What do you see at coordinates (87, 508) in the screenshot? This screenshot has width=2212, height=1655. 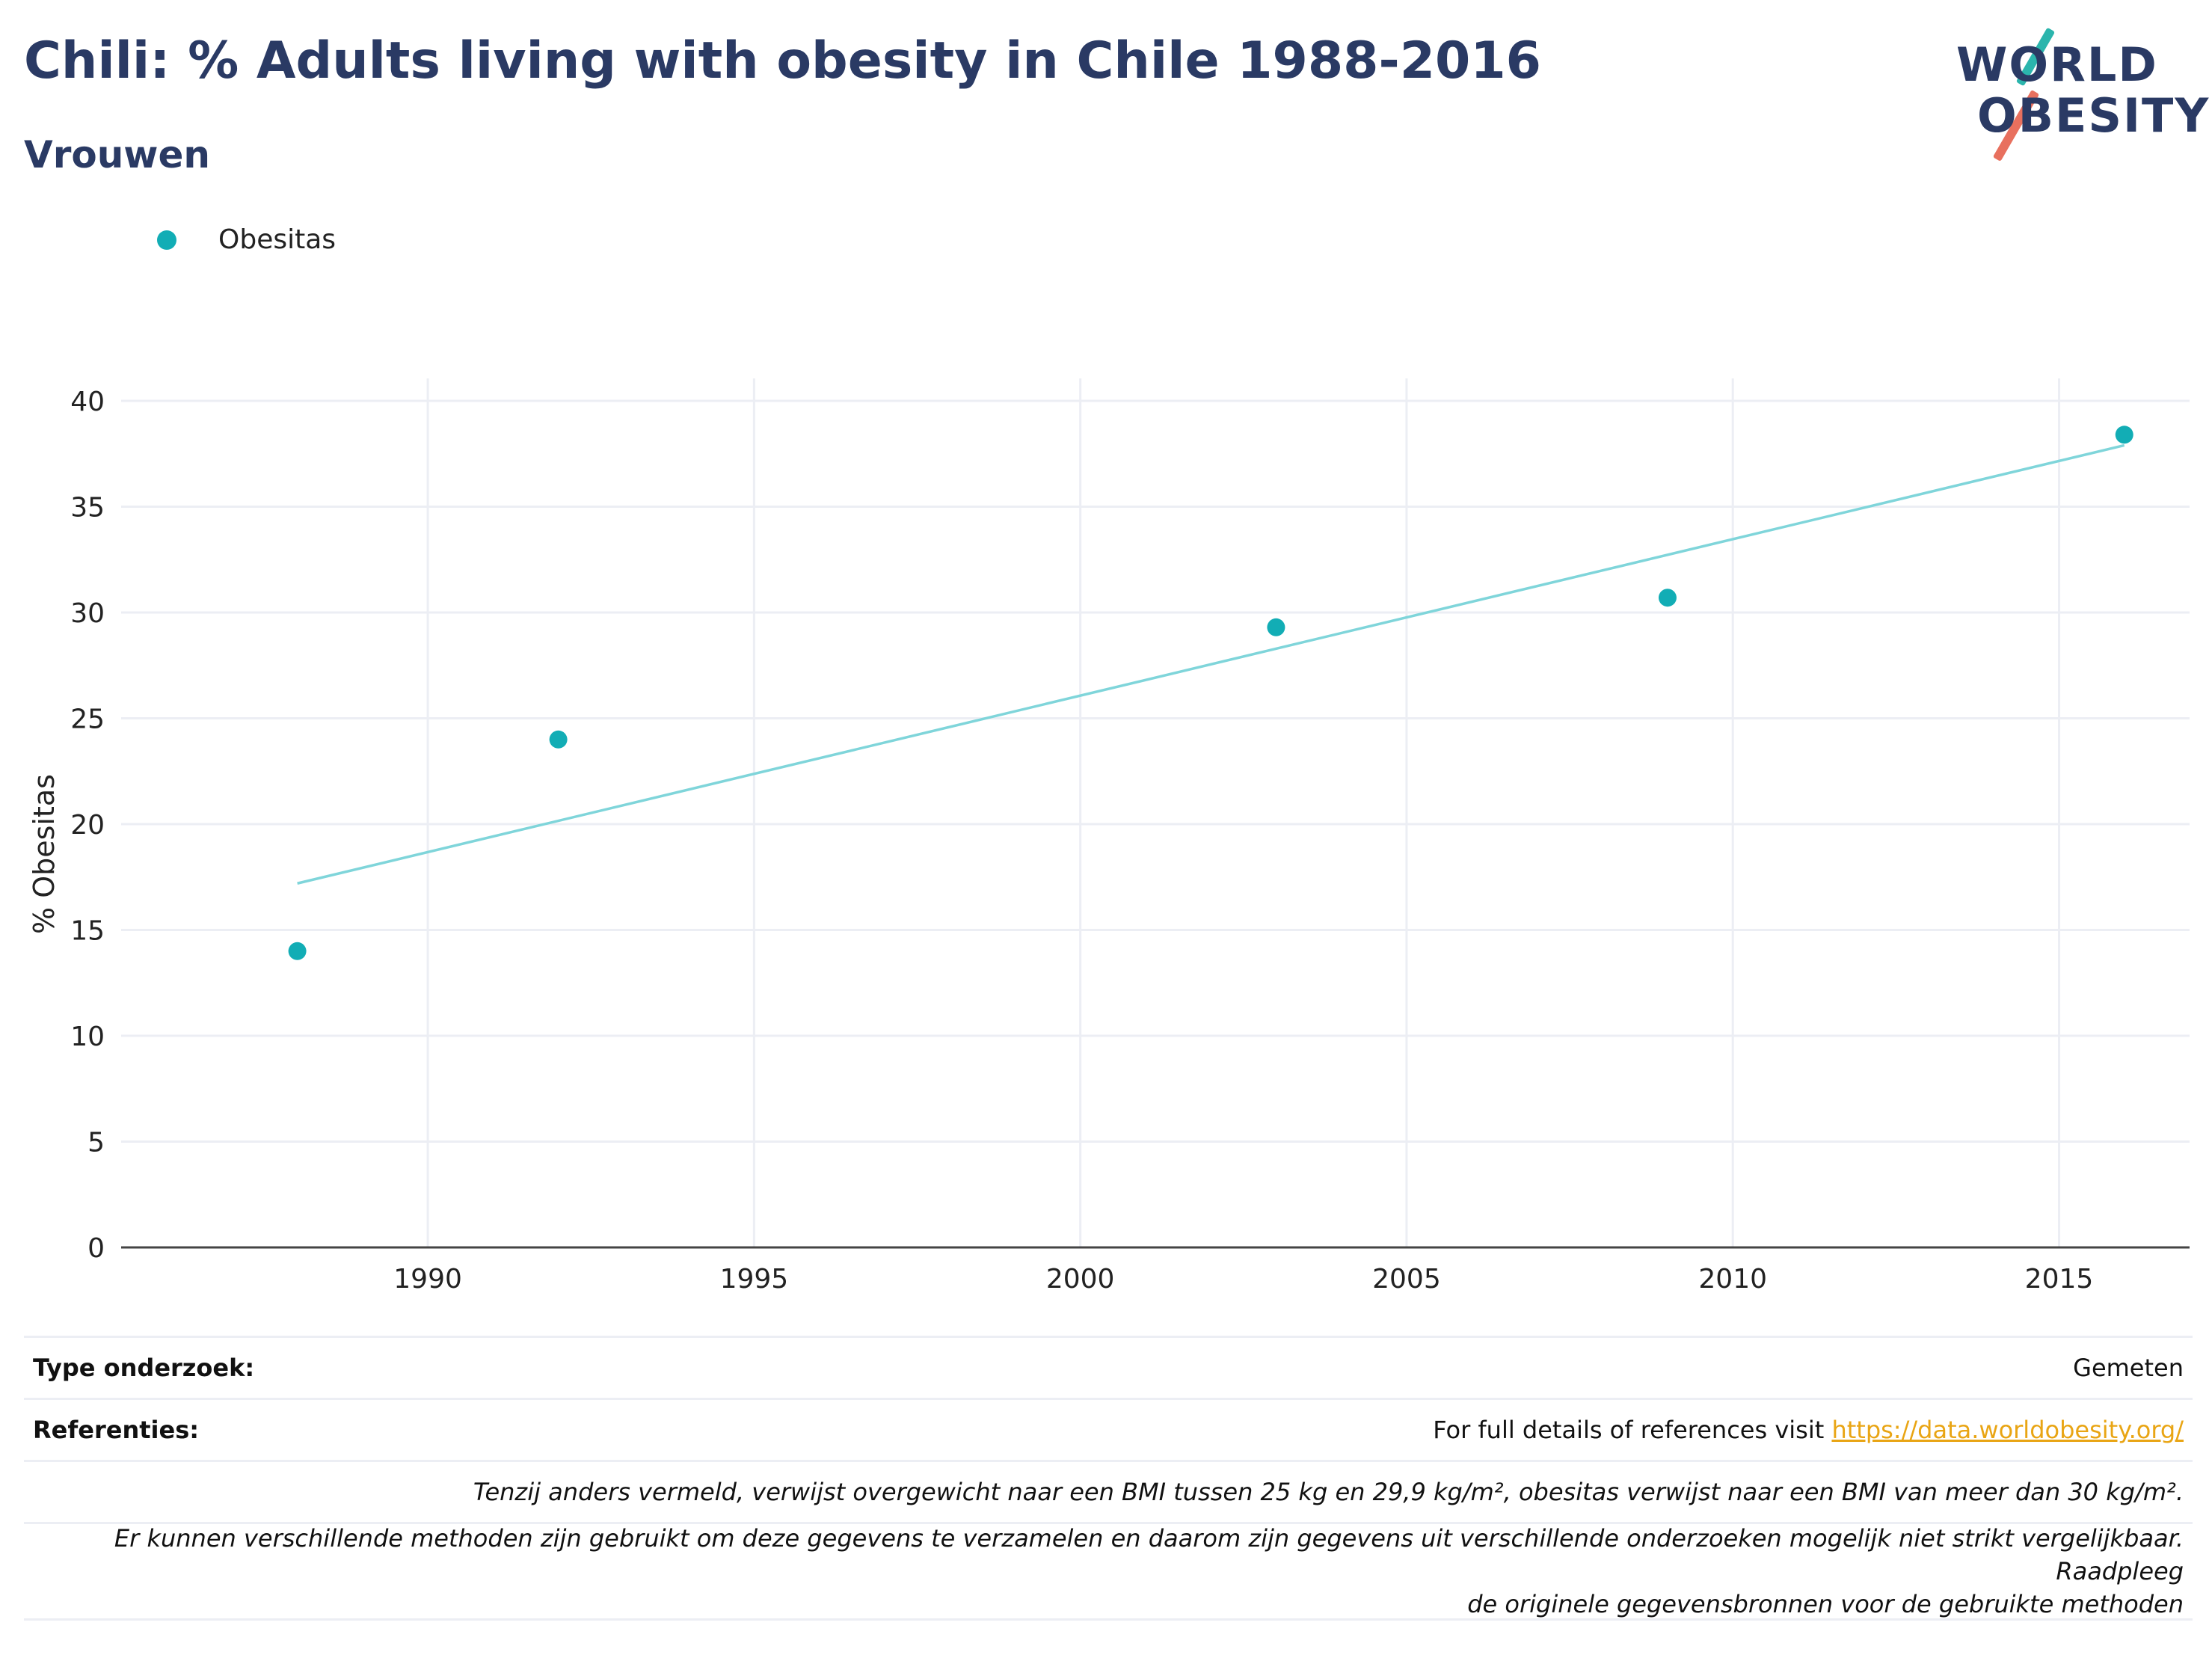 I see `y-tick-label: 35` at bounding box center [87, 508].